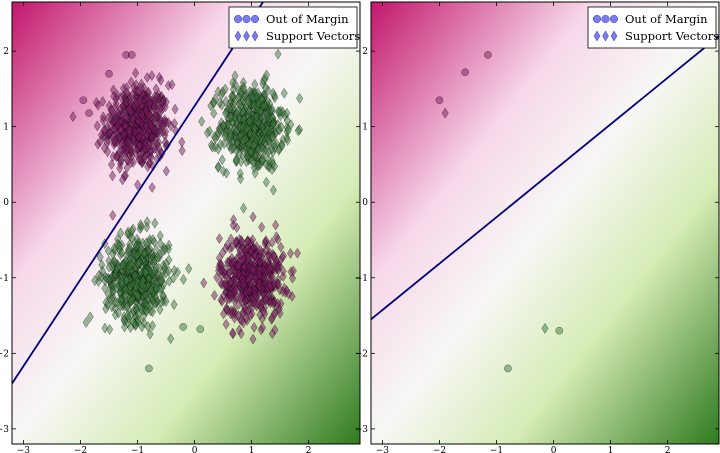  What do you see at coordinates (293, 27) in the screenshot?
I see `legend-box` at bounding box center [293, 27].